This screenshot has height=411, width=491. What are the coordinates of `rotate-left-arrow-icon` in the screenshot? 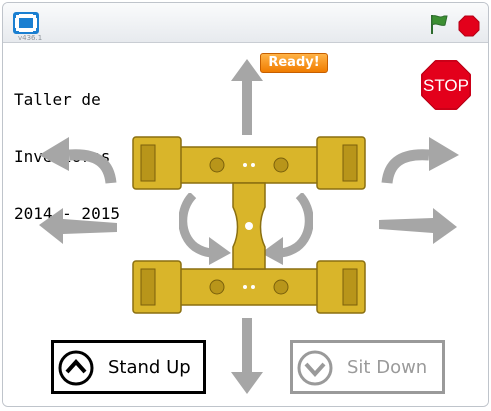 It's located at (206, 229).